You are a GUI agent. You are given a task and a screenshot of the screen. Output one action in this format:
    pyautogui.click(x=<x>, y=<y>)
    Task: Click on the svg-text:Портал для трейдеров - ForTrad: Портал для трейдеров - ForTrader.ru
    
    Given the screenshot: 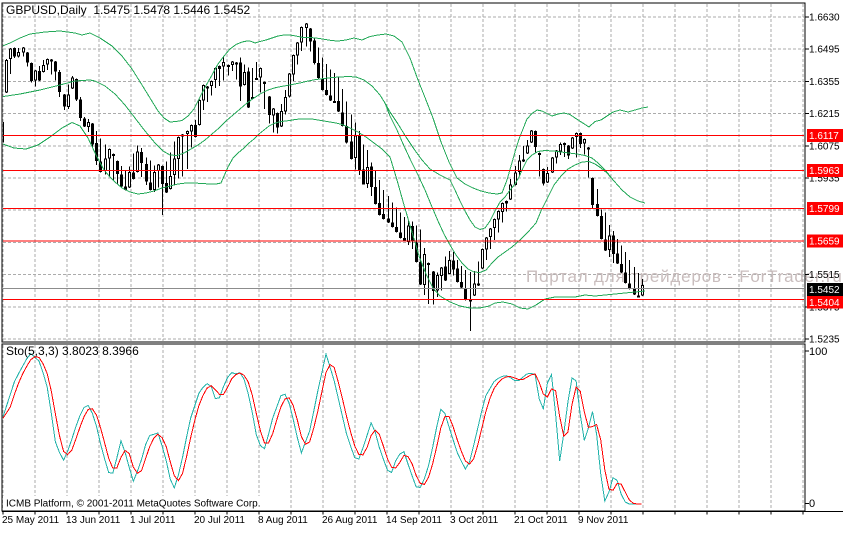 What is the action you would take?
    pyautogui.click(x=684, y=276)
    